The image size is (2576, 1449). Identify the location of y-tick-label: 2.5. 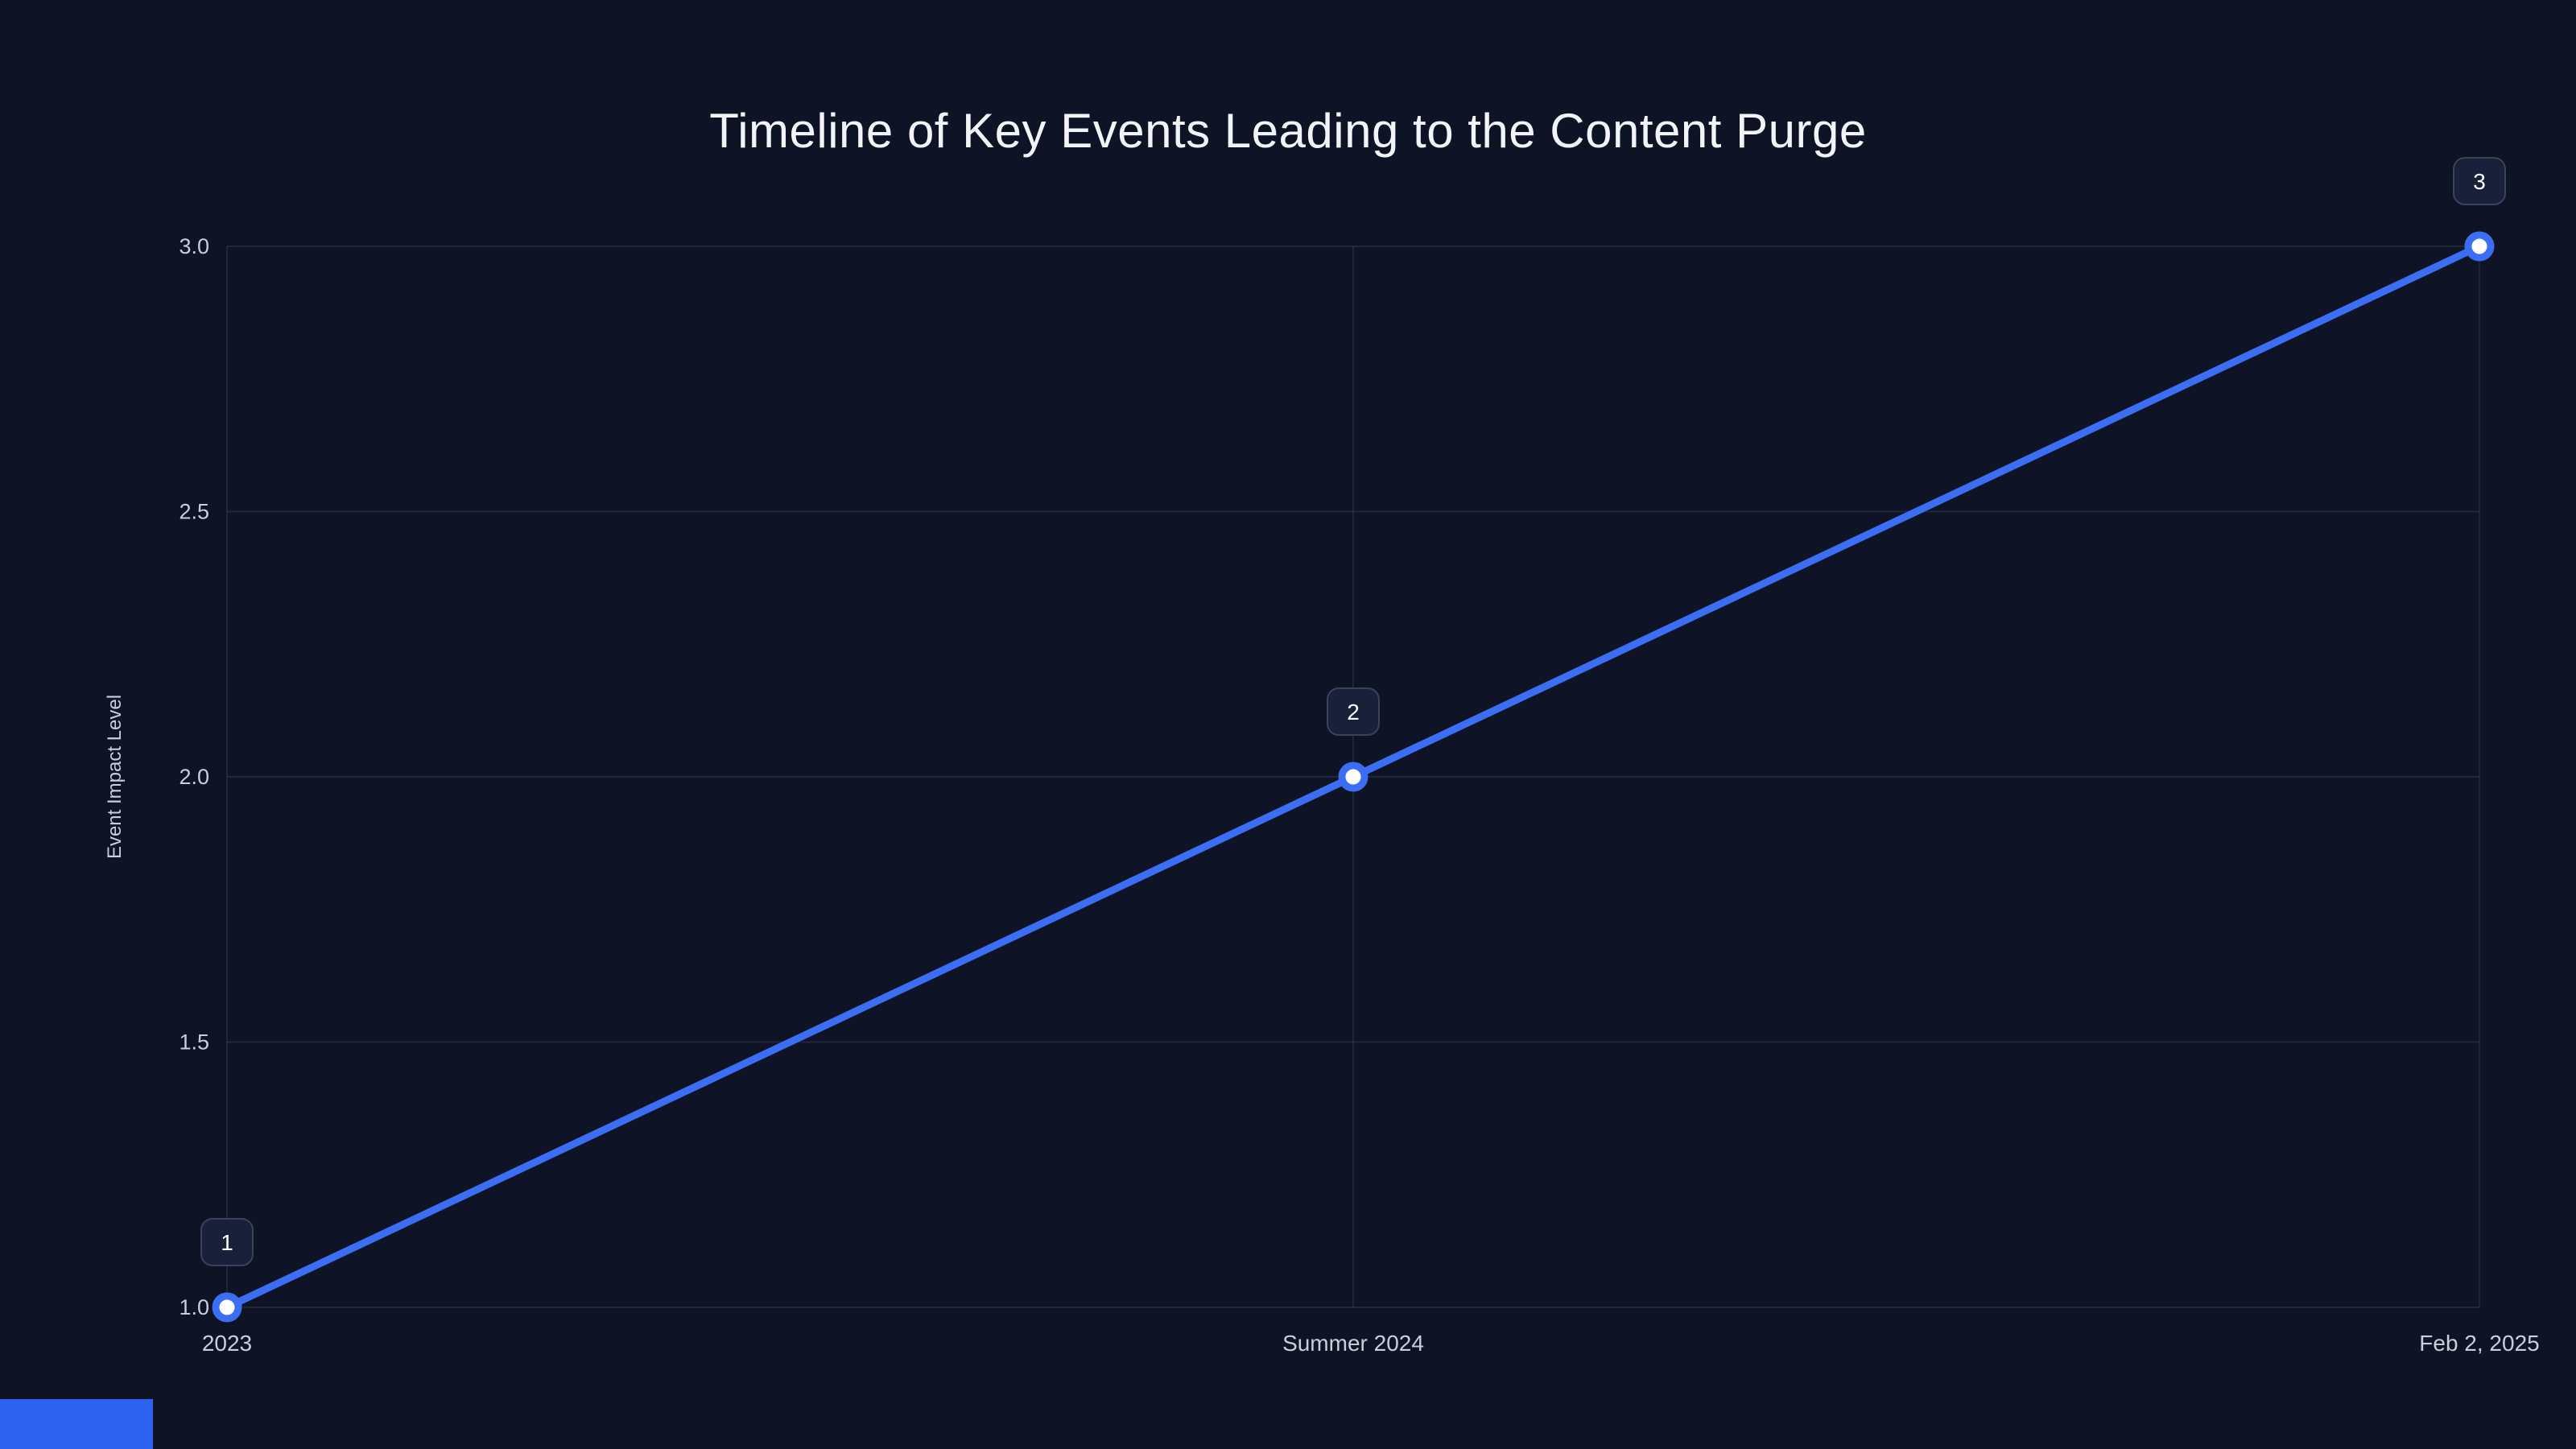
(194, 512).